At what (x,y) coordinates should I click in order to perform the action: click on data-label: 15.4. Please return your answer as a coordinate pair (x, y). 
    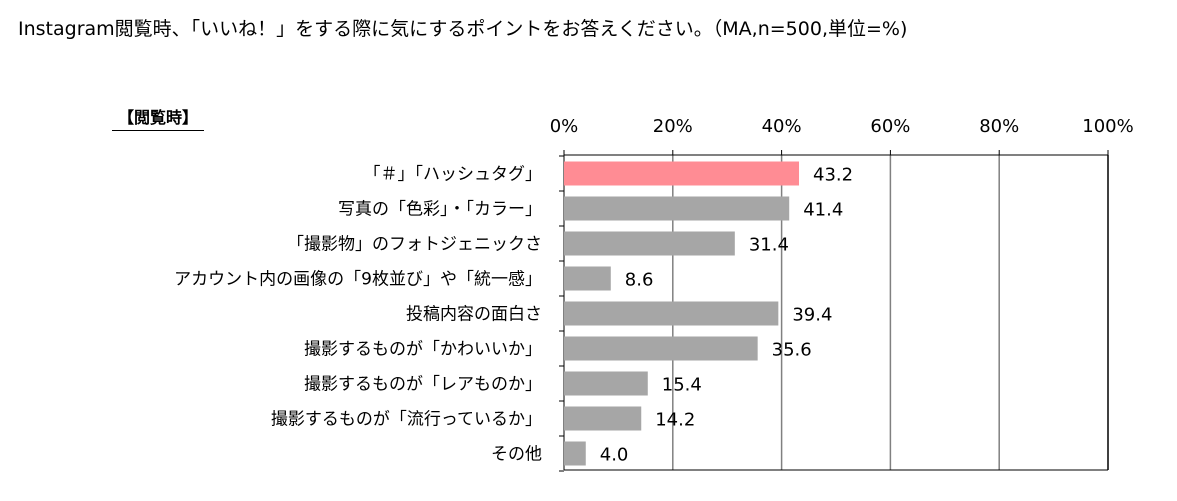
    Looking at the image, I should click on (682, 385).